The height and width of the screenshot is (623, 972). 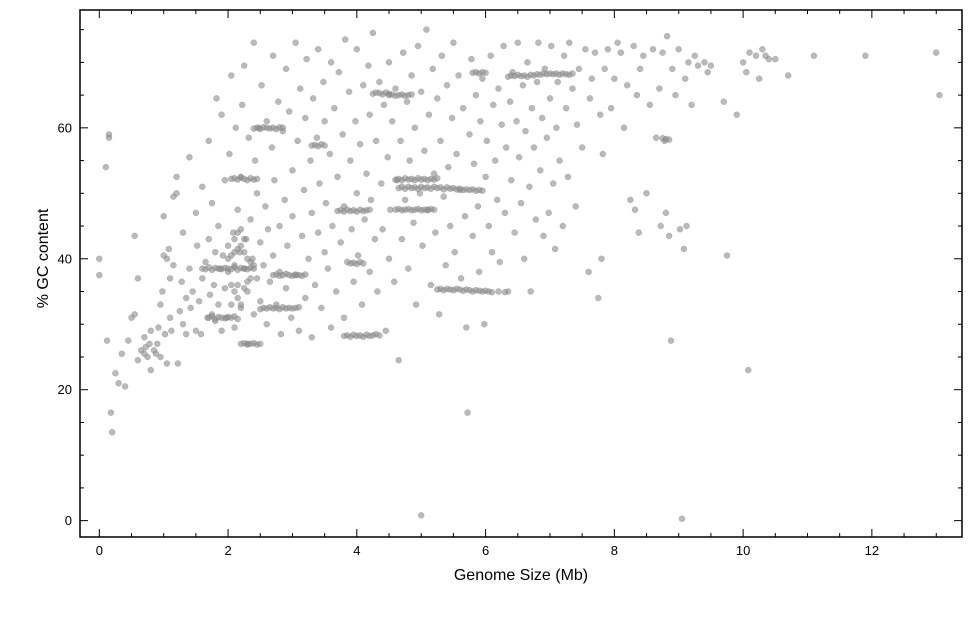 I want to click on y-tick-label: 40, so click(x=65, y=258).